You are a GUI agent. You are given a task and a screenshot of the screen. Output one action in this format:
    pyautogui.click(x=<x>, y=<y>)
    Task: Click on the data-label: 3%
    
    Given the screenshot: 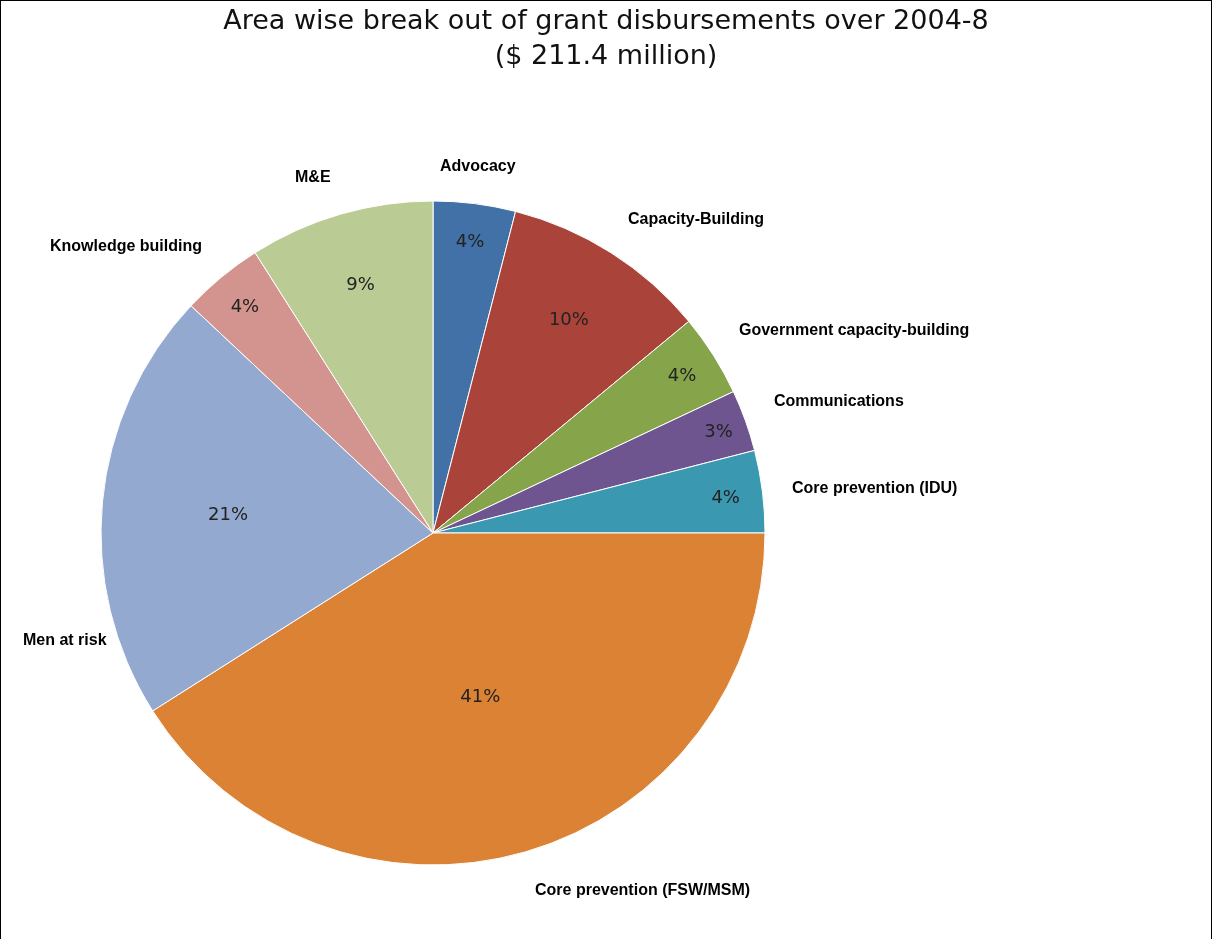 What is the action you would take?
    pyautogui.click(x=718, y=430)
    